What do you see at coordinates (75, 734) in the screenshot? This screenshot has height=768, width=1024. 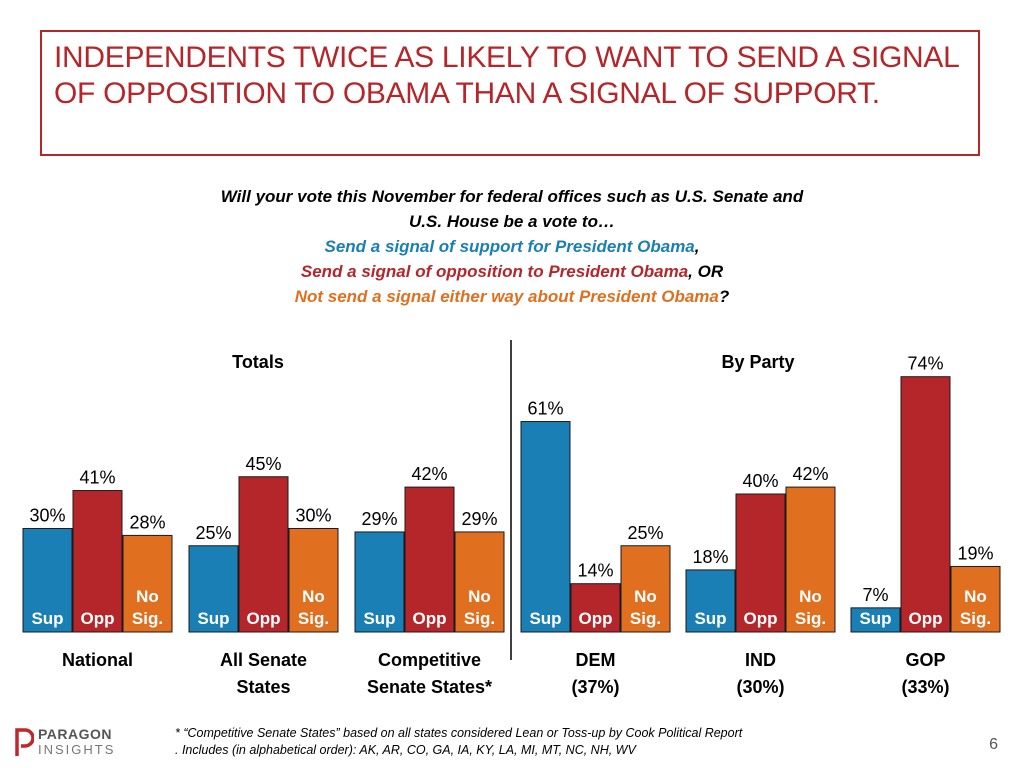 I see `logo-text-primary: PARAGON` at bounding box center [75, 734].